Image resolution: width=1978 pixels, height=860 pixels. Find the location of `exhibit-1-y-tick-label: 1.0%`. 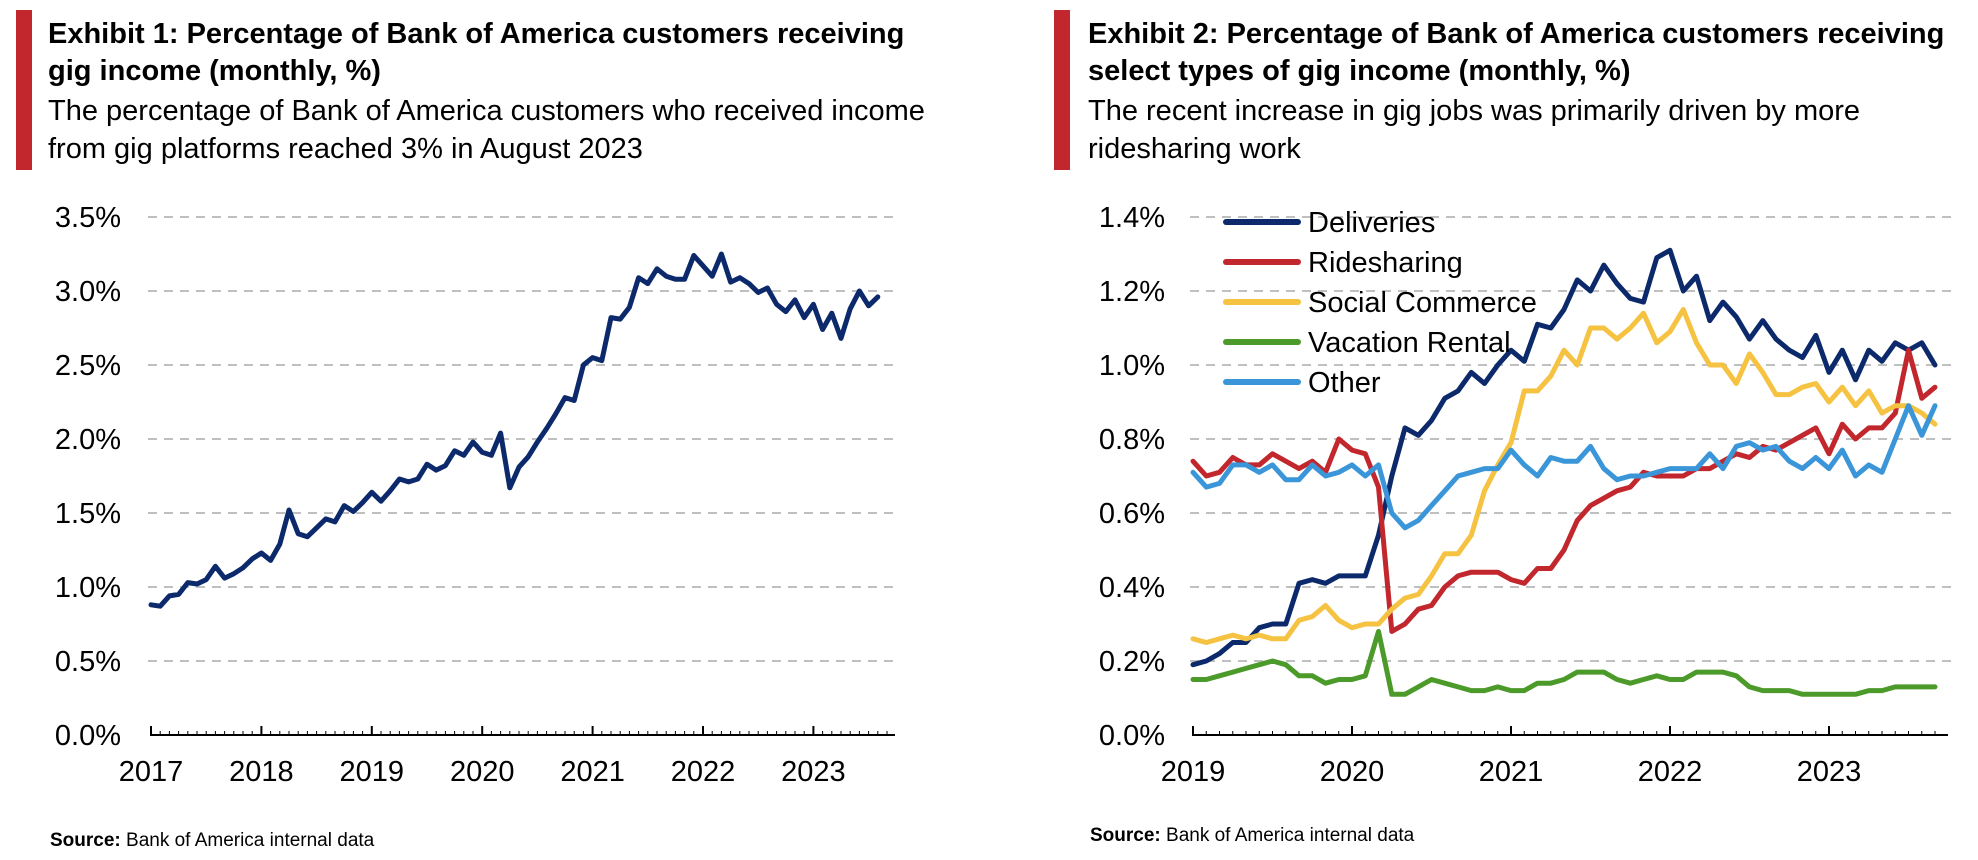

exhibit-1-y-tick-label: 1.0% is located at coordinates (88, 588).